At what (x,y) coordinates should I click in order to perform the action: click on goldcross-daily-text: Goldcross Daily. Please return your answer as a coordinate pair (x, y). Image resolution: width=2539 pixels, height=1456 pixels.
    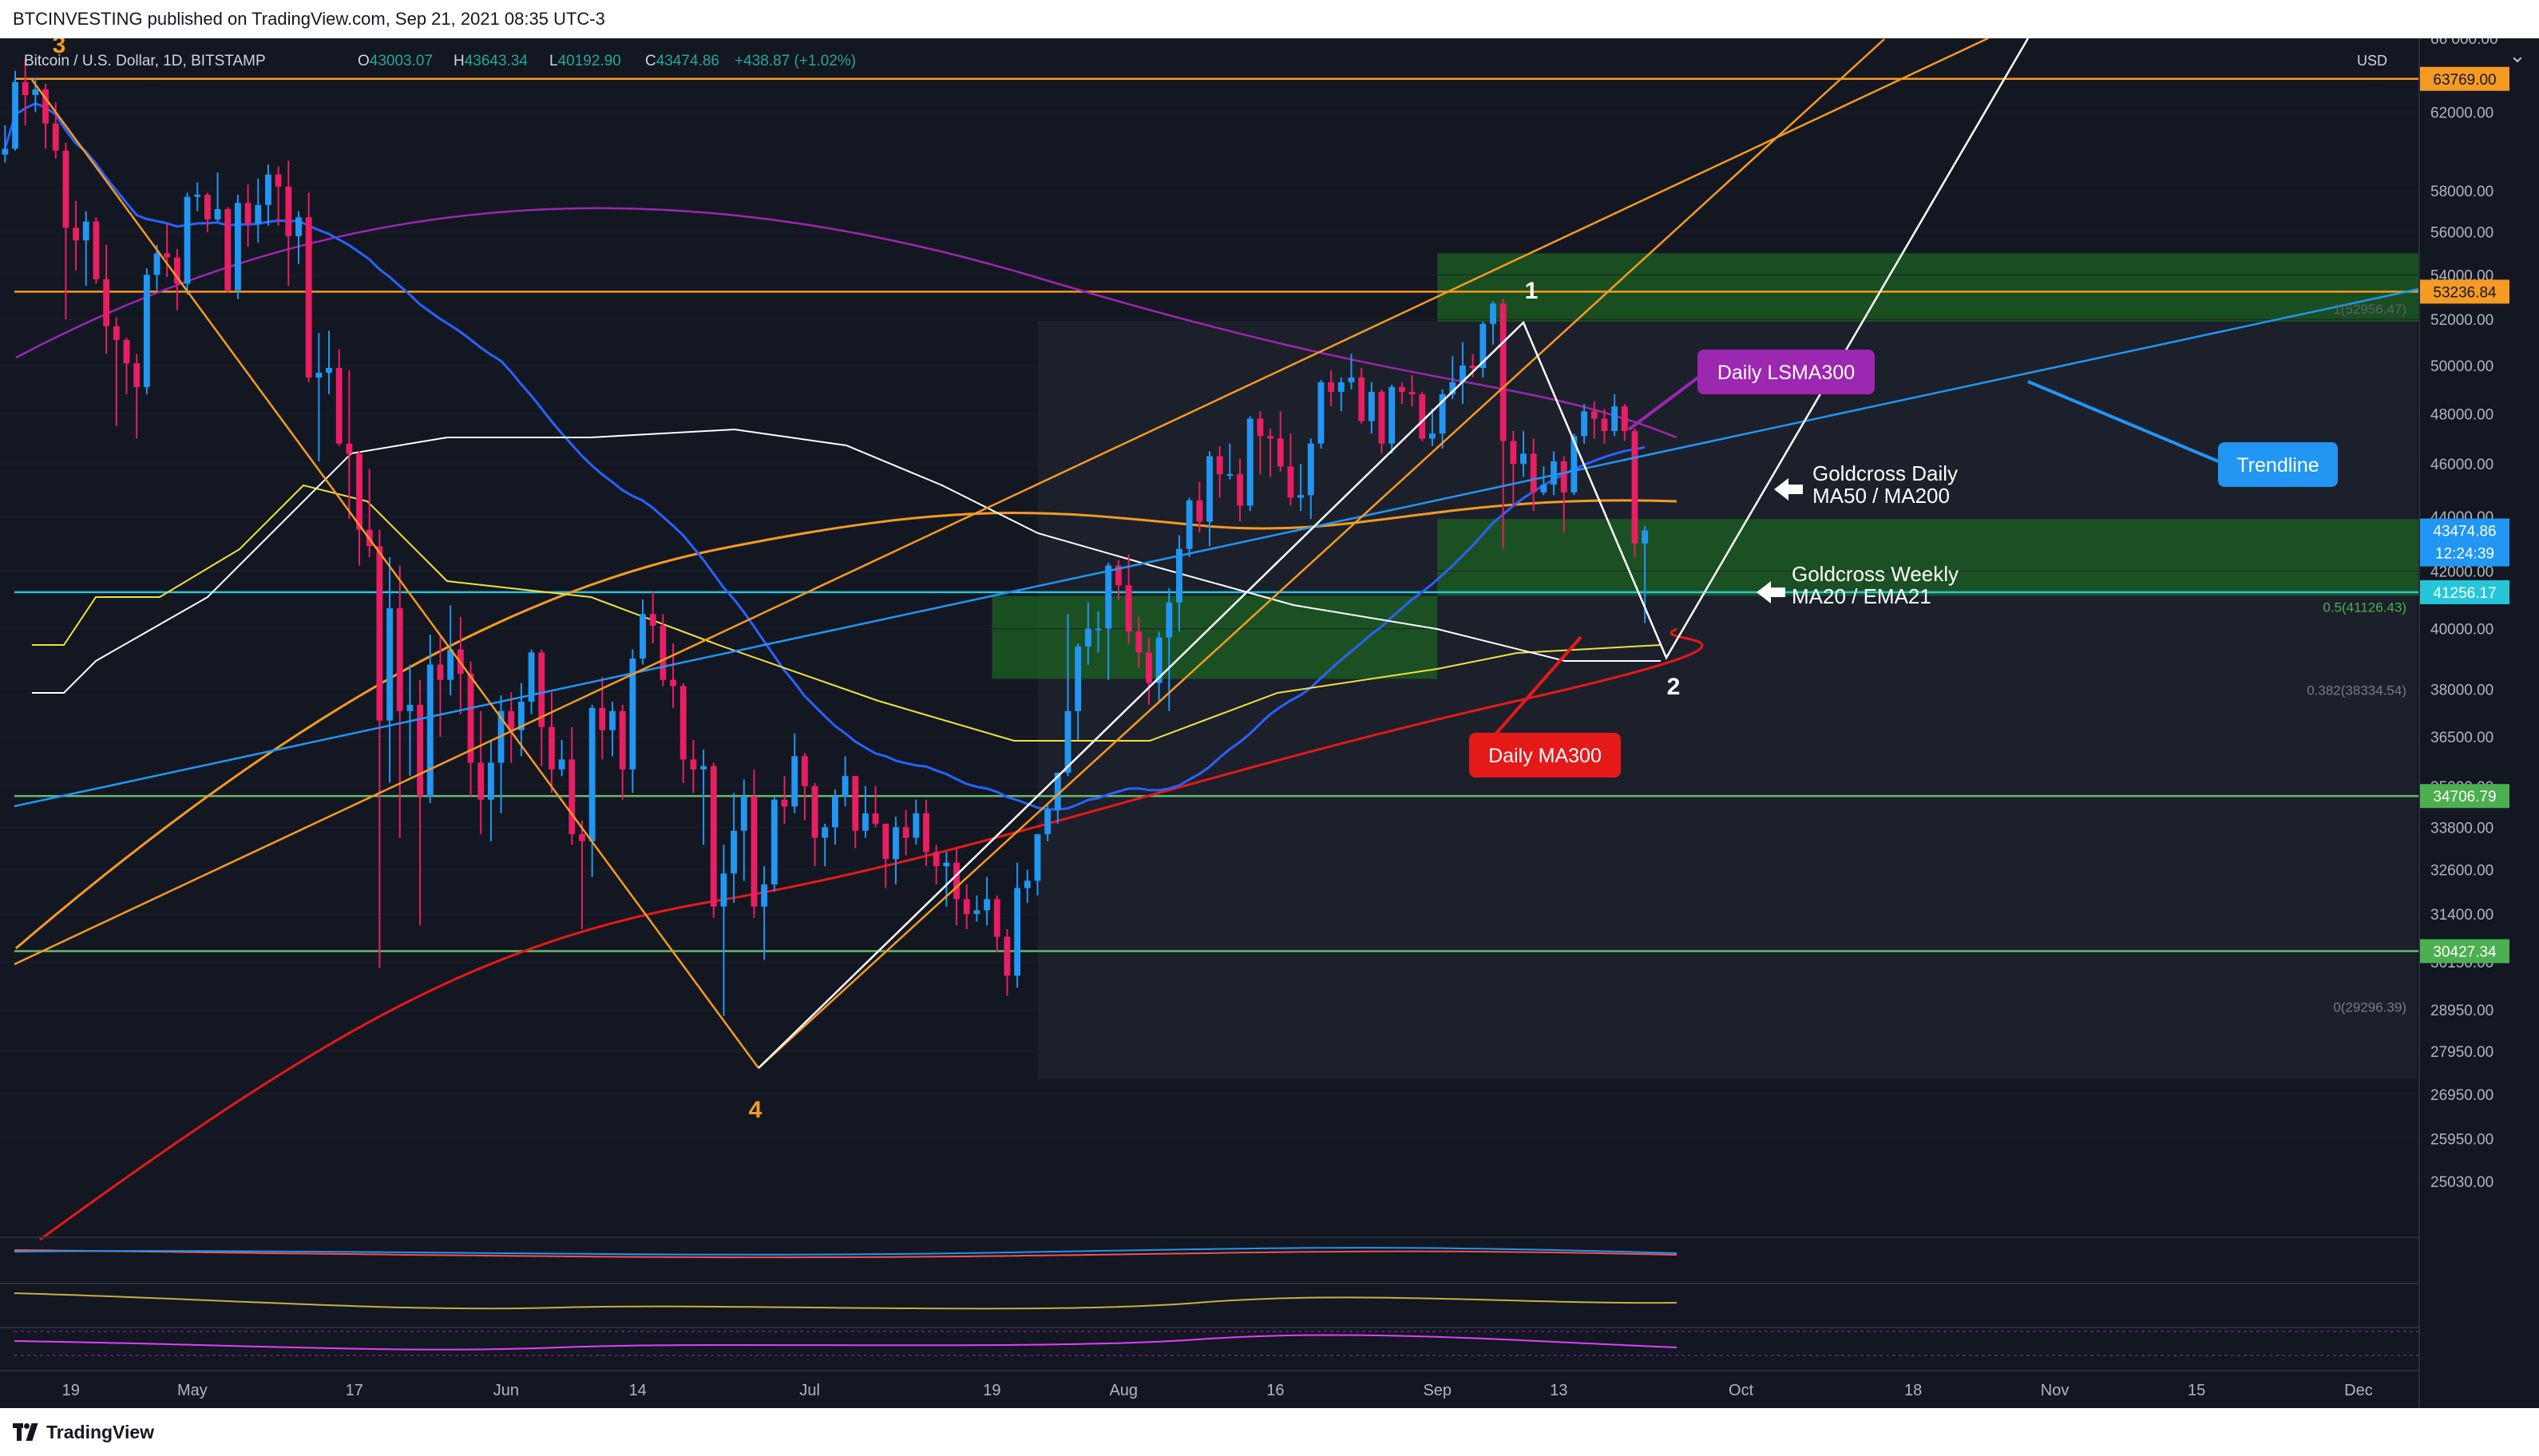
    Looking at the image, I should click on (1885, 473).